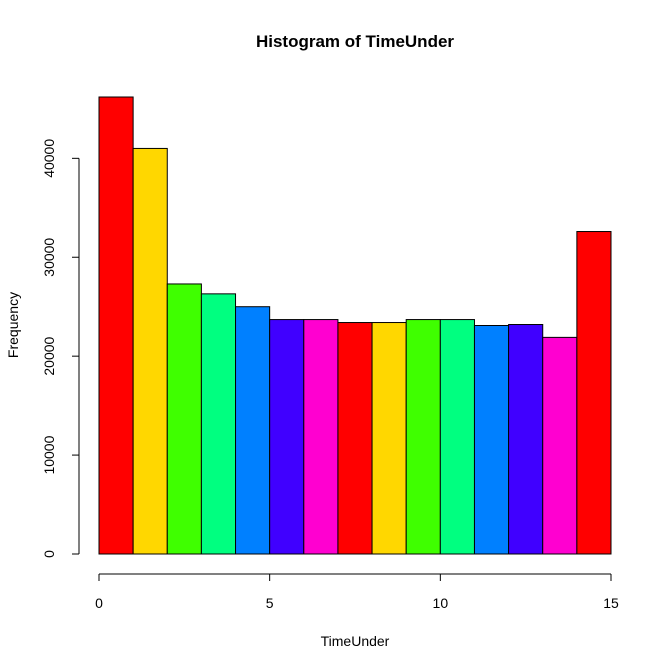 This screenshot has height=671, width=672. What do you see at coordinates (355, 41) in the screenshot?
I see `chart-title: Histogram of TimeUnder` at bounding box center [355, 41].